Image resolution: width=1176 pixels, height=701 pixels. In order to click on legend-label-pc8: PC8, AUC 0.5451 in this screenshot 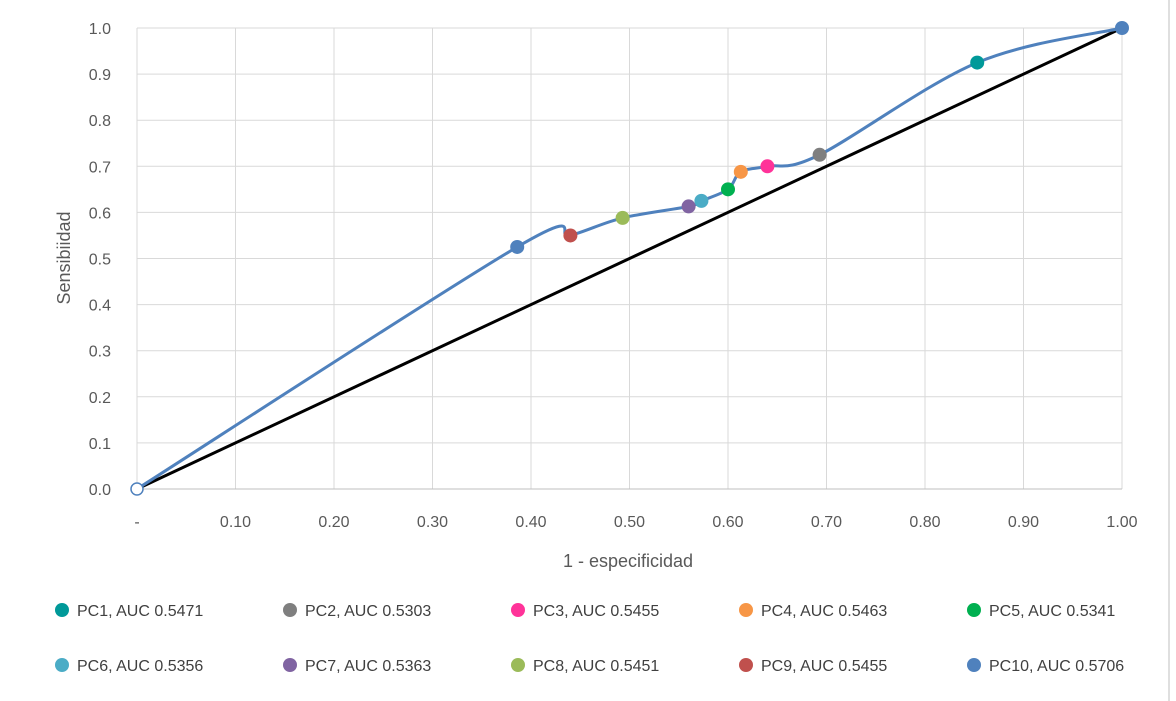, I will do `click(596, 666)`.